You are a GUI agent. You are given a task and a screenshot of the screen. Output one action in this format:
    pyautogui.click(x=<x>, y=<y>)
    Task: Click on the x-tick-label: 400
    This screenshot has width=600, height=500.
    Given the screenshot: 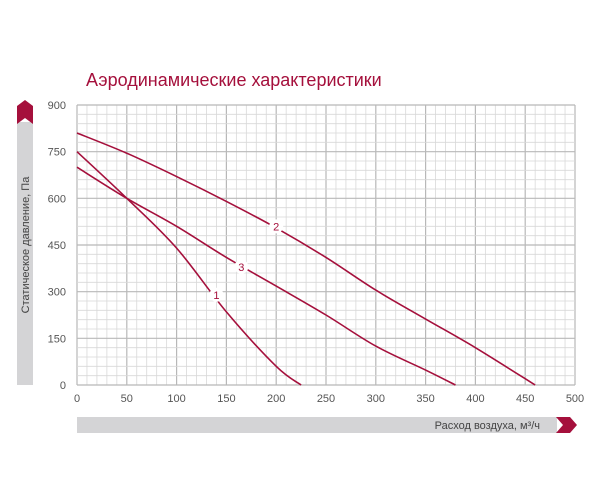 What is the action you would take?
    pyautogui.click(x=475, y=399)
    